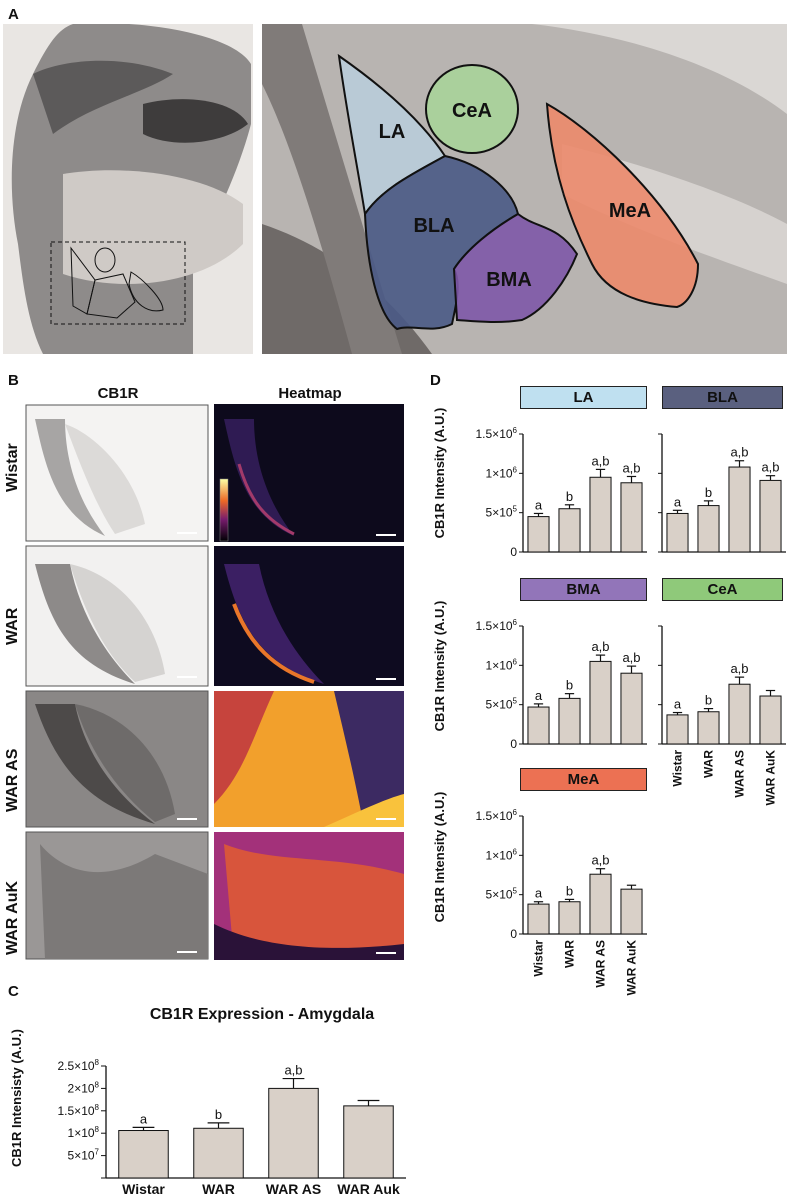 This screenshot has width=789, height=1198. I want to click on row-label-wistar: Wistar, so click(12, 467).